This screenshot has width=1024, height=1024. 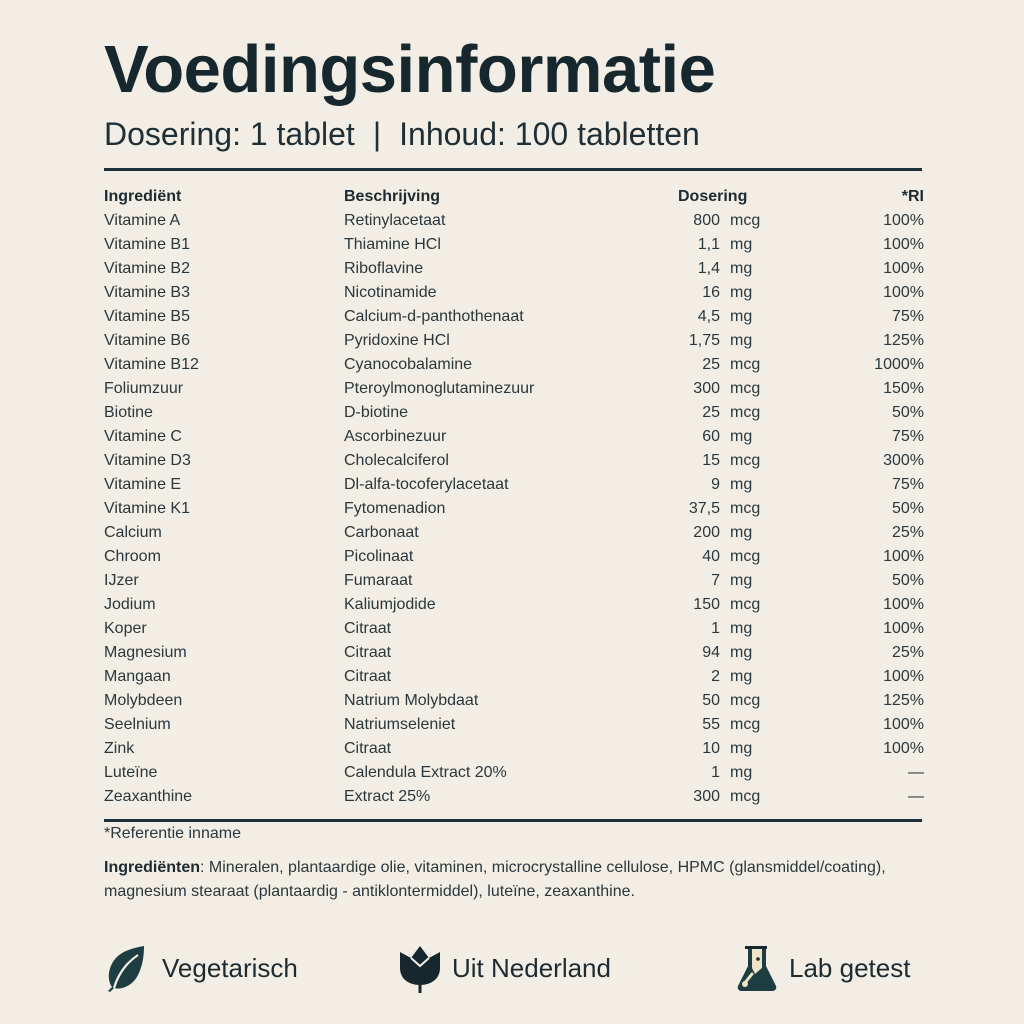 I want to click on footnote: *Referentie inname, so click(x=172, y=833).